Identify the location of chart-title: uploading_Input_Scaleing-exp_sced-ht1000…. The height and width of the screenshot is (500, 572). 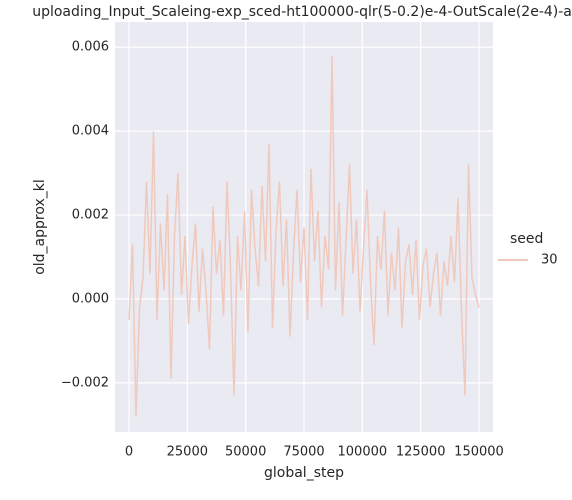
(302, 12).